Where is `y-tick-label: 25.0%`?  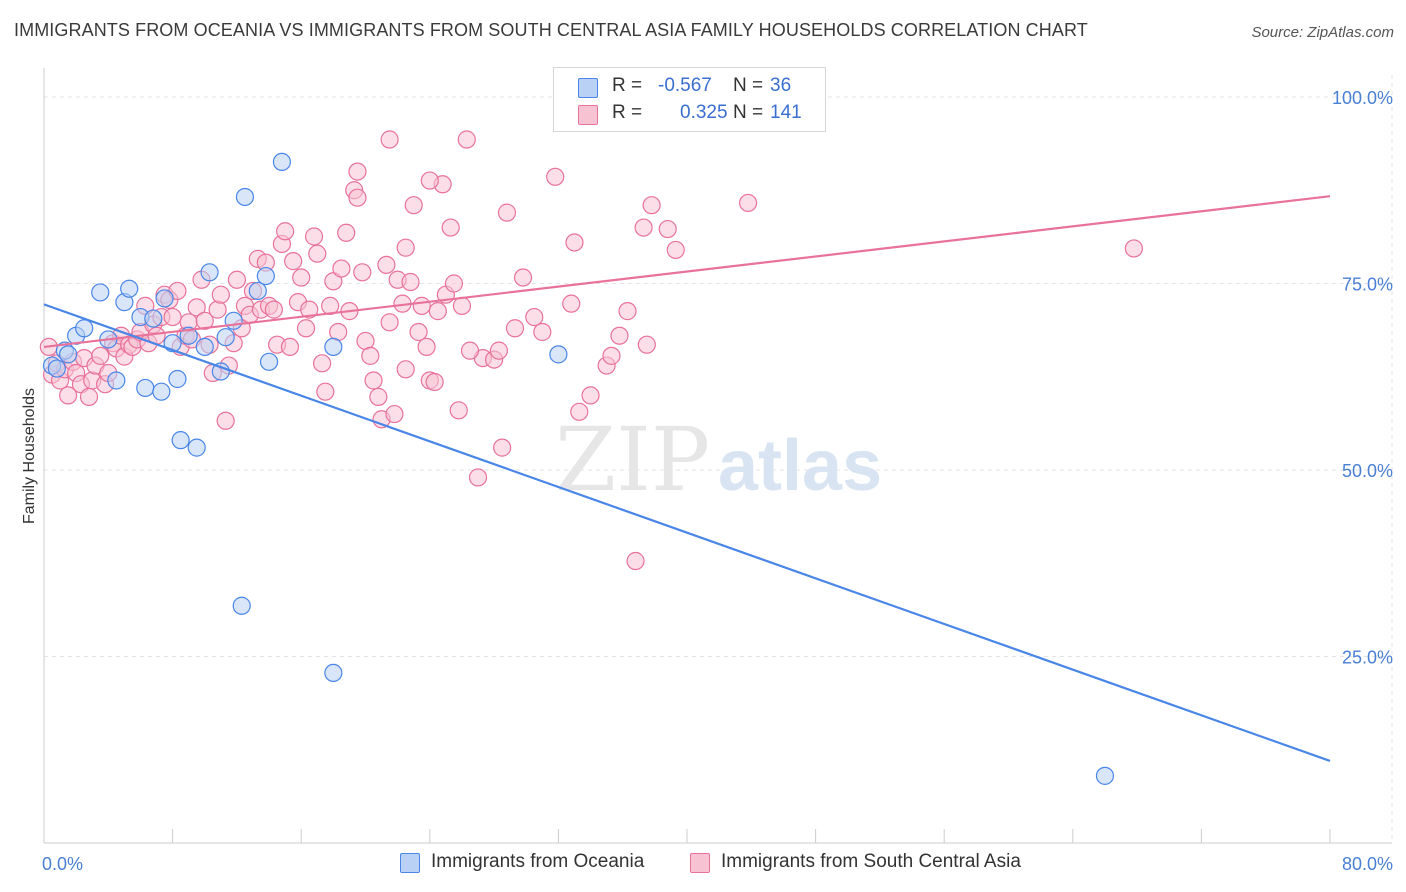
y-tick-label: 25.0% is located at coordinates (1367, 658).